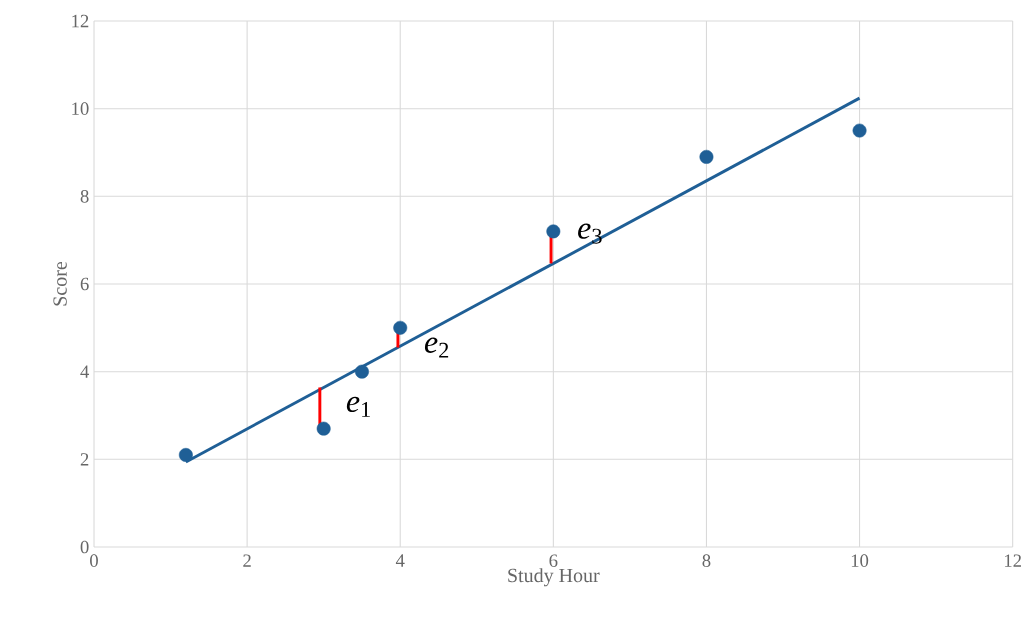 The width and height of the screenshot is (1030, 632). What do you see at coordinates (85, 371) in the screenshot?
I see `y-tick-label: 4` at bounding box center [85, 371].